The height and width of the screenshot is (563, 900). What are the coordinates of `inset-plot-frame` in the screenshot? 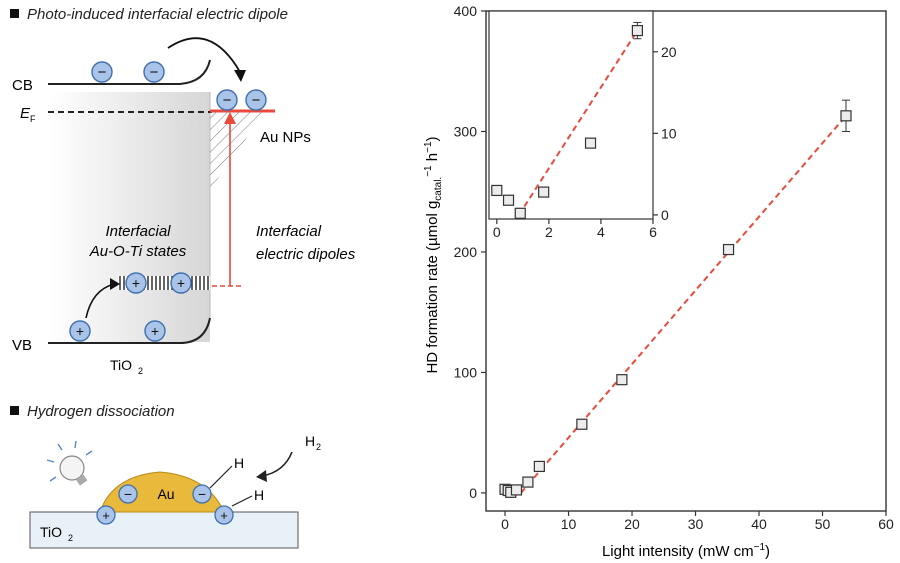 It's located at (571, 115).